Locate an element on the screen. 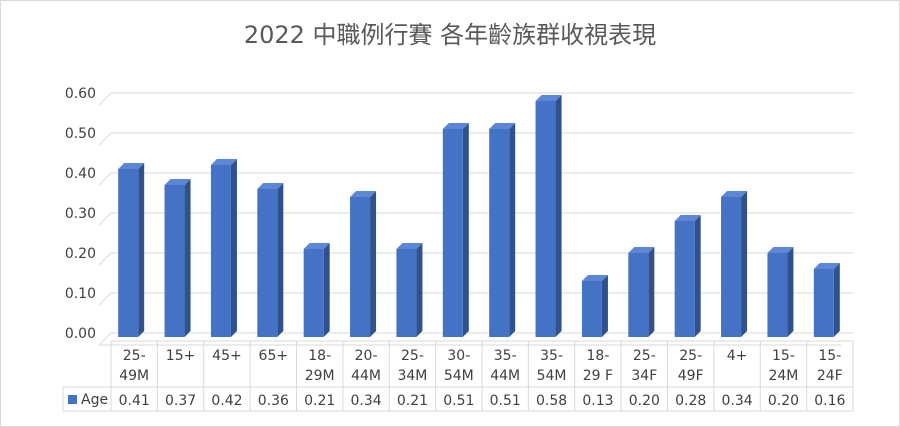 This screenshot has width=900, height=427. category-label: 49M is located at coordinates (134, 376).